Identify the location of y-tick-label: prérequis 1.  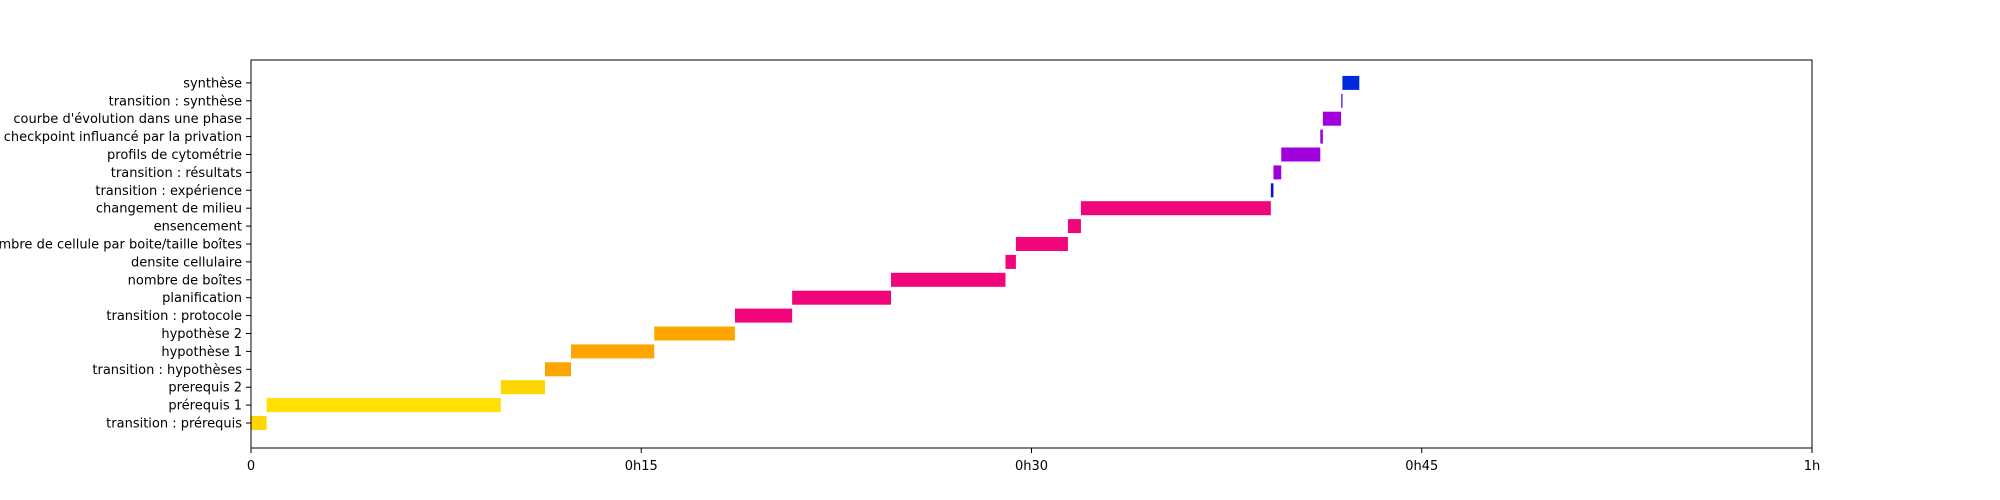
(205, 406).